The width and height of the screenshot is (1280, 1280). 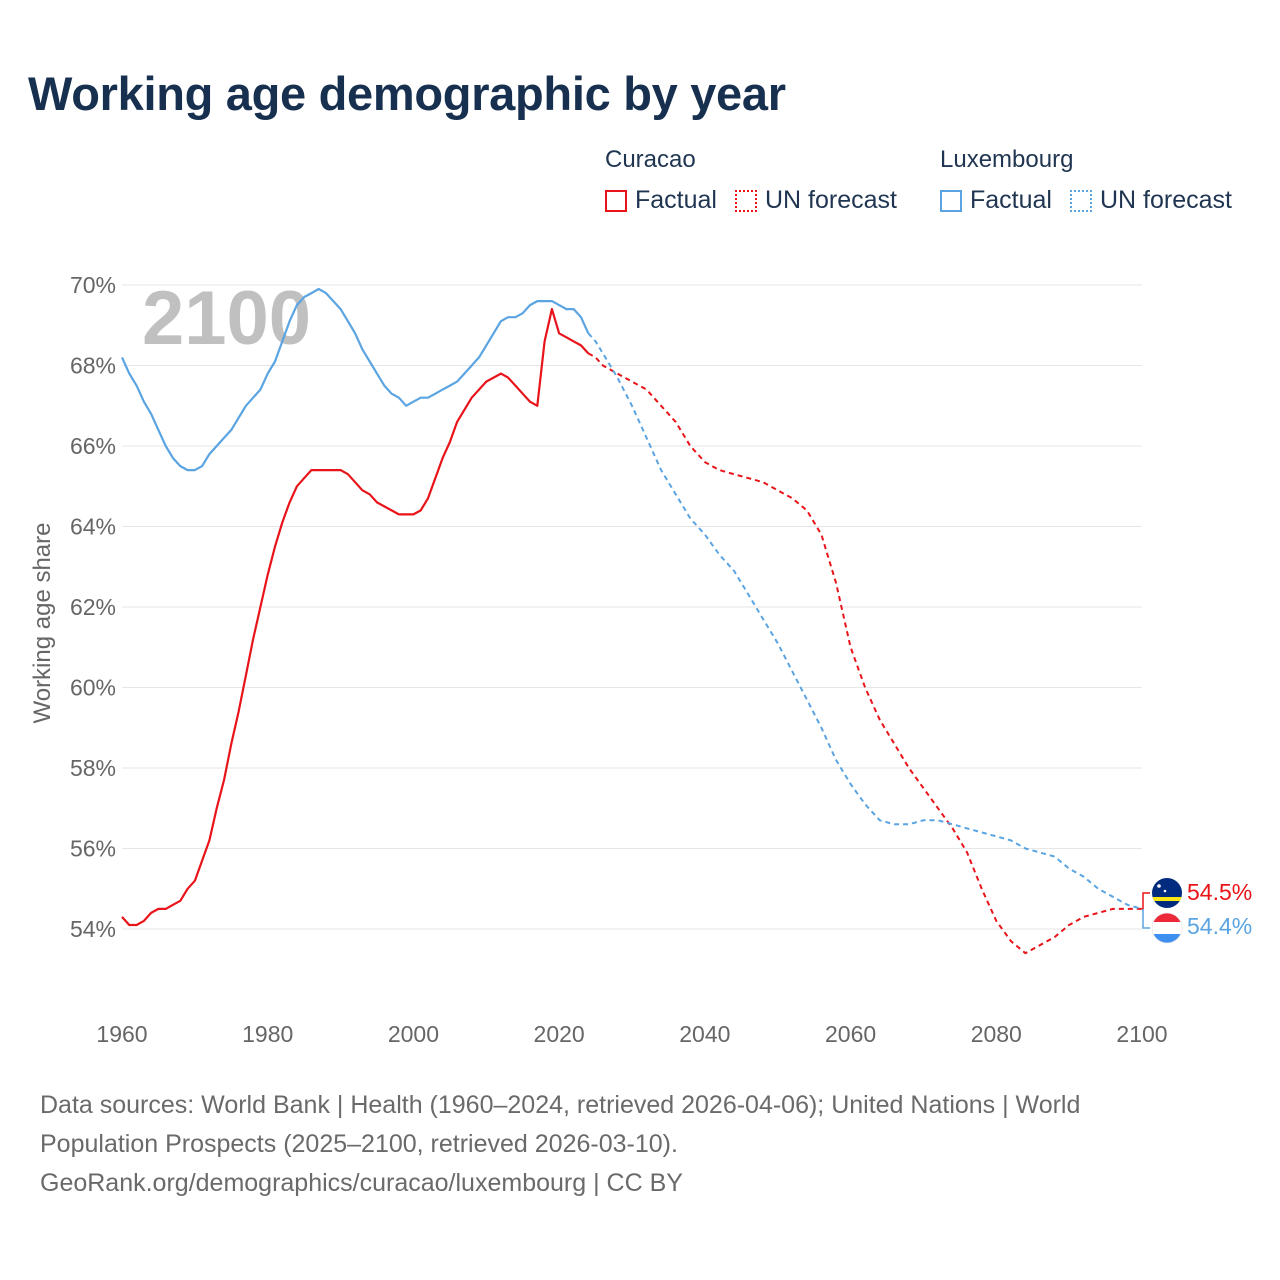 What do you see at coordinates (93, 768) in the screenshot?
I see `y-tick-label: 58%` at bounding box center [93, 768].